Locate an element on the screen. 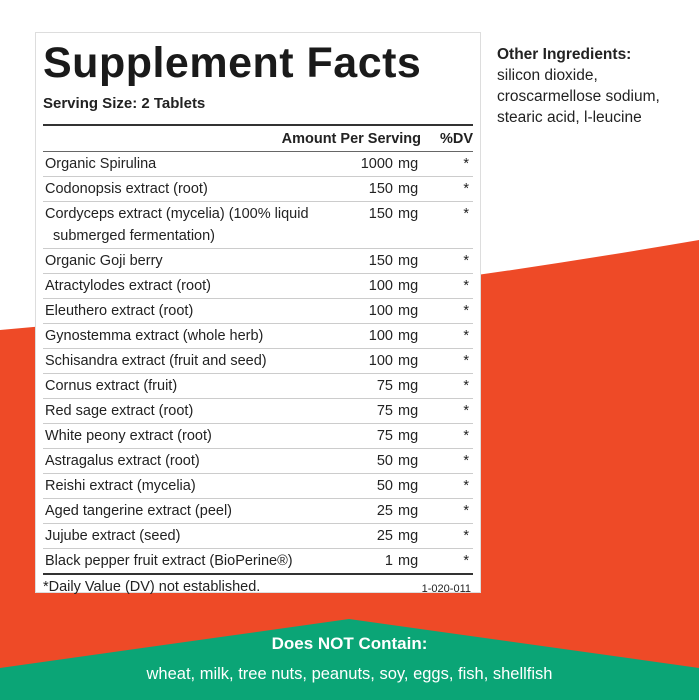  ingredient-row: Aged tangerine extract (peel) 25 mg * is located at coordinates (258, 511).